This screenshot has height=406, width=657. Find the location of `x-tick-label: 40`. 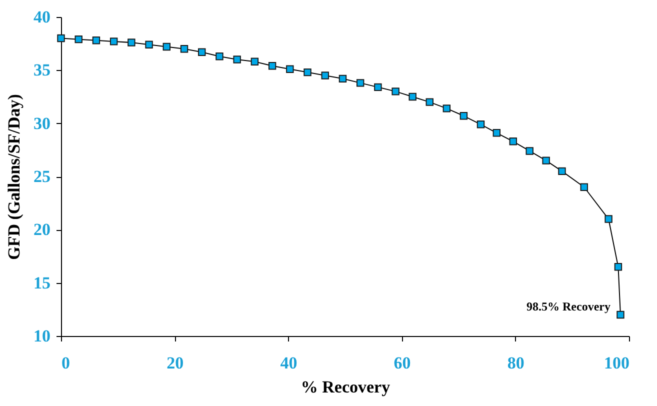

x-tick-label: 40 is located at coordinates (289, 363).